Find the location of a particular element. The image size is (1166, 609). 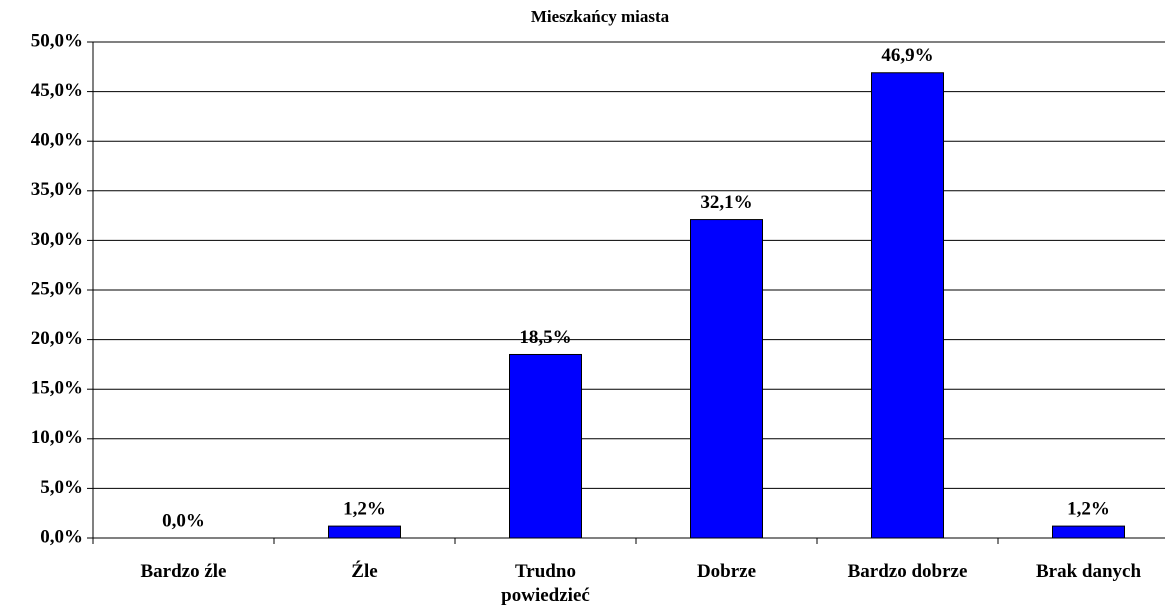

value-label: 32,1% is located at coordinates (726, 202).